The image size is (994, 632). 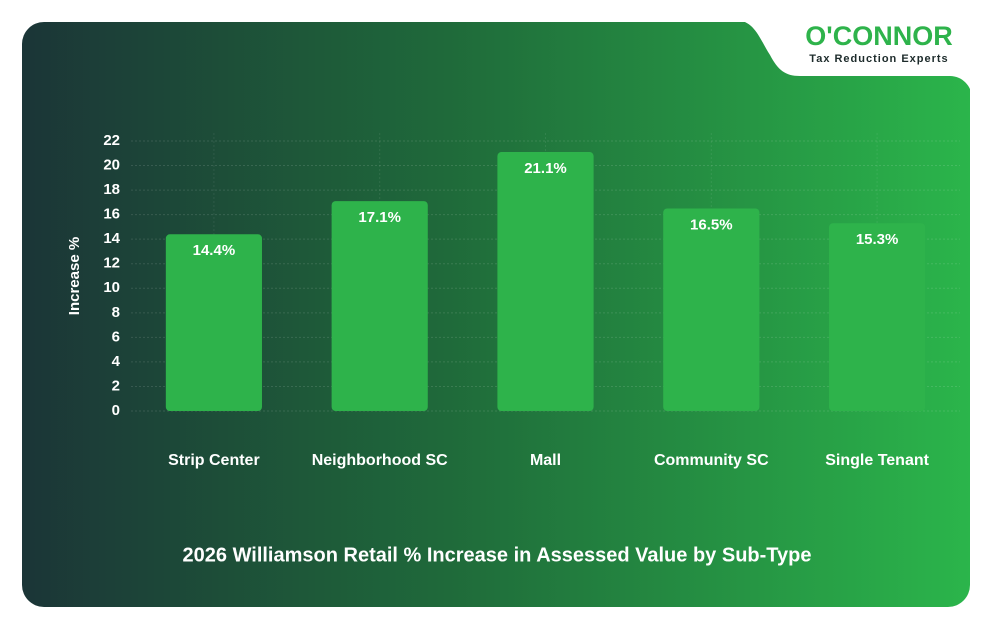 I want to click on data-label: 15.3%, so click(x=877, y=239).